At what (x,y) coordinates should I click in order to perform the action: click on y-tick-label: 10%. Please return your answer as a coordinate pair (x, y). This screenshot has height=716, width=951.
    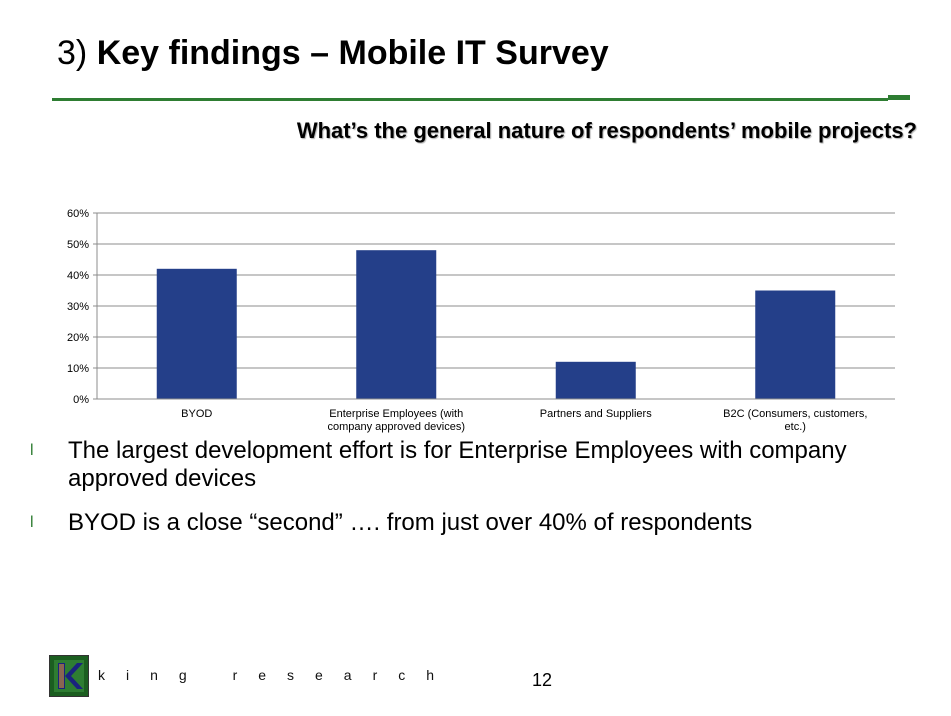
    Looking at the image, I should click on (78, 369).